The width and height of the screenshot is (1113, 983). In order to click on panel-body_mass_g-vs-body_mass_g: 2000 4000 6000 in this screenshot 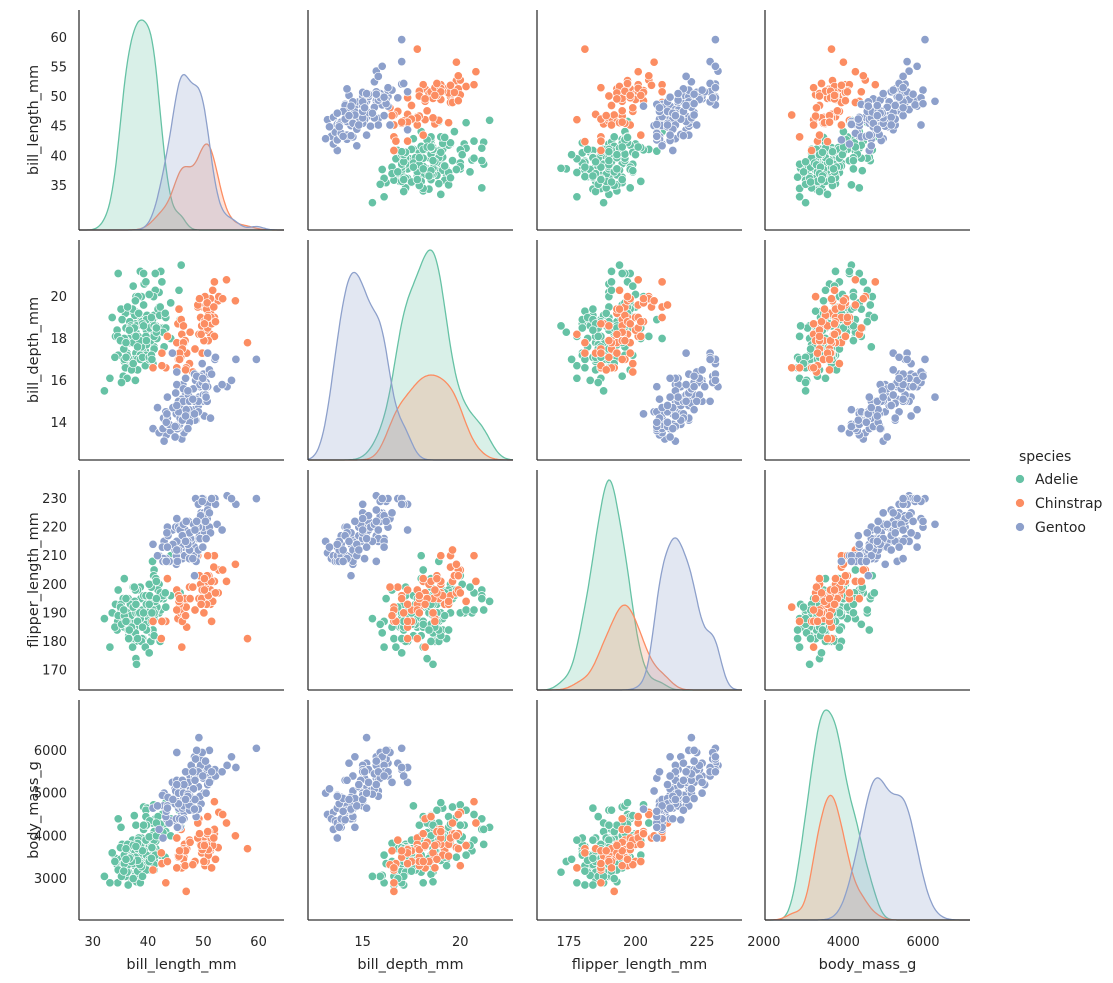, I will do `click(858, 825)`.